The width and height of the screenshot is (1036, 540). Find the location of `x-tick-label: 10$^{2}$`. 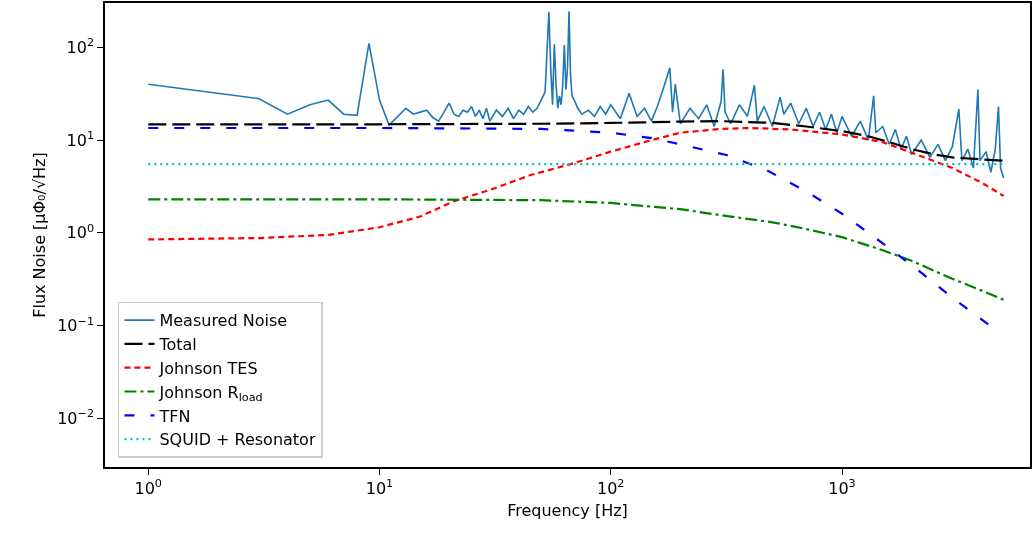

x-tick-label: 10$^{2}$ is located at coordinates (611, 487).